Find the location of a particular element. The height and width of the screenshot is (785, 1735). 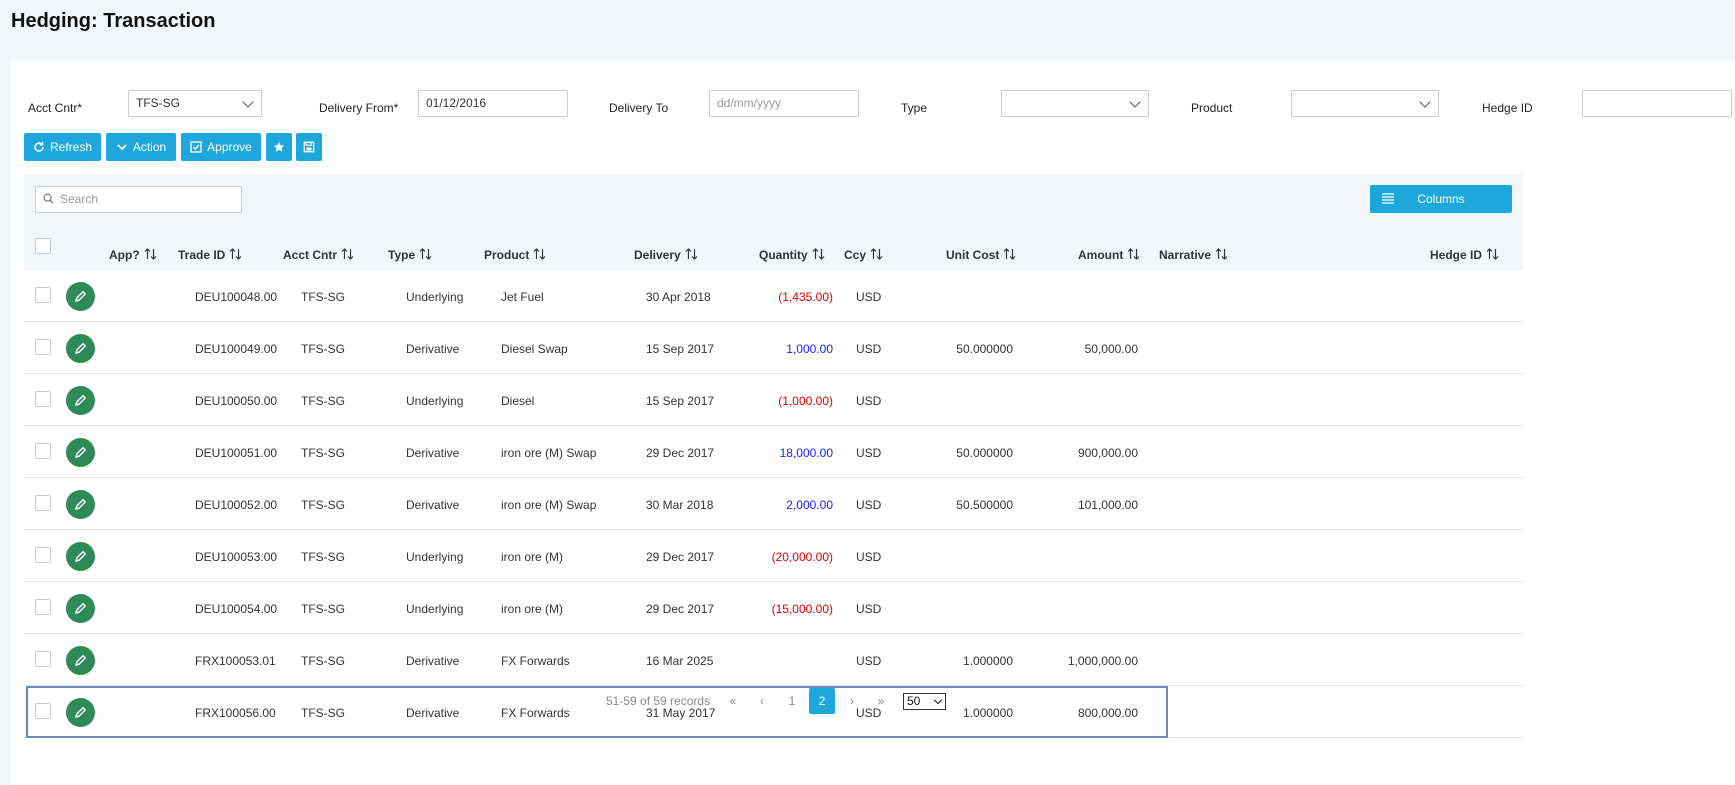

save-button is located at coordinates (309, 147).